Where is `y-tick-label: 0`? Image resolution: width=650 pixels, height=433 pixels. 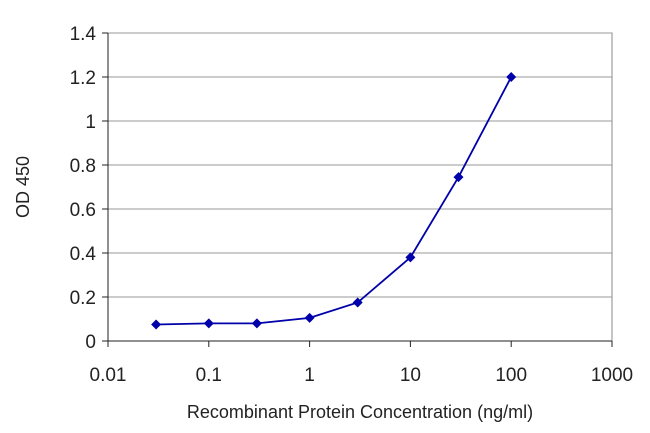 y-tick-label: 0 is located at coordinates (90, 342).